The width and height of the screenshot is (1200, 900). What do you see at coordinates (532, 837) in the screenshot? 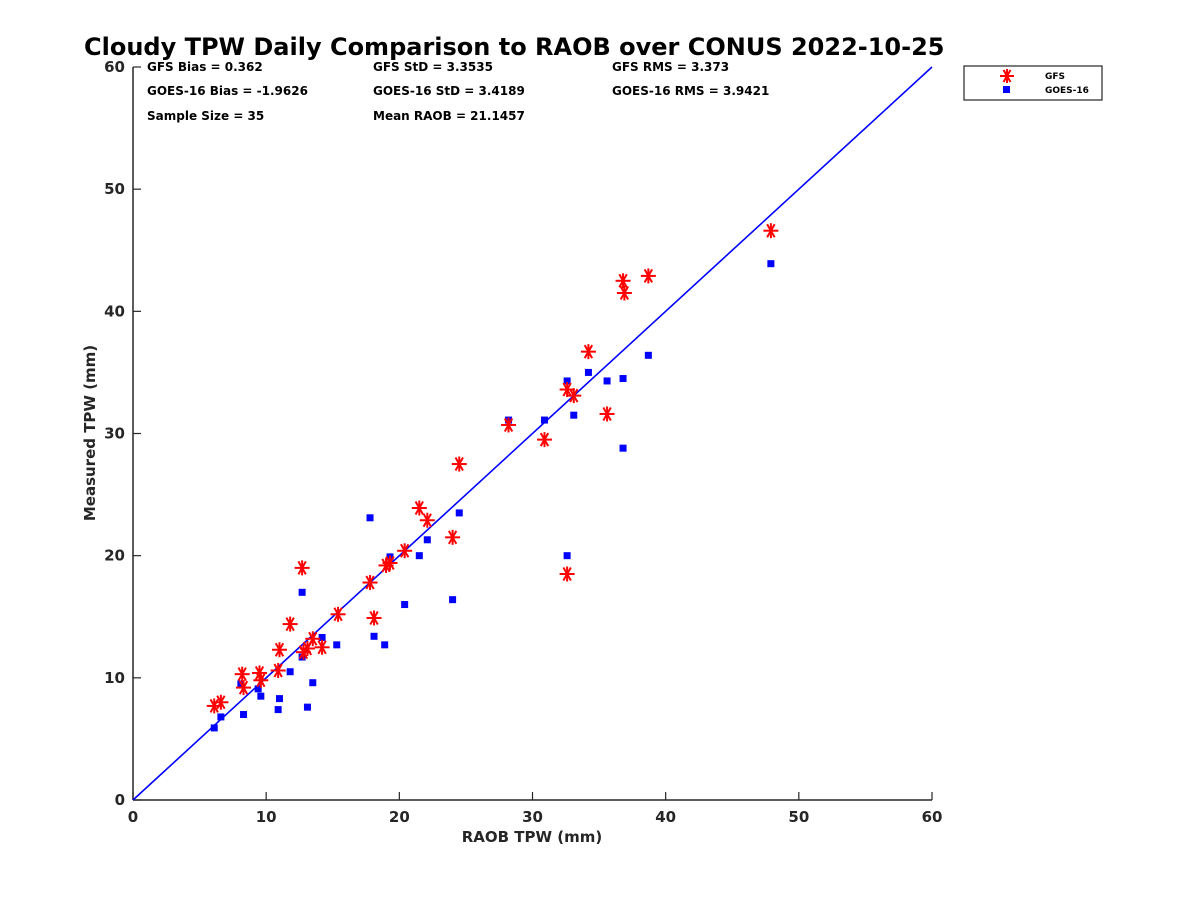
I see `x-axis-label: RAOB TPW (mm)` at bounding box center [532, 837].